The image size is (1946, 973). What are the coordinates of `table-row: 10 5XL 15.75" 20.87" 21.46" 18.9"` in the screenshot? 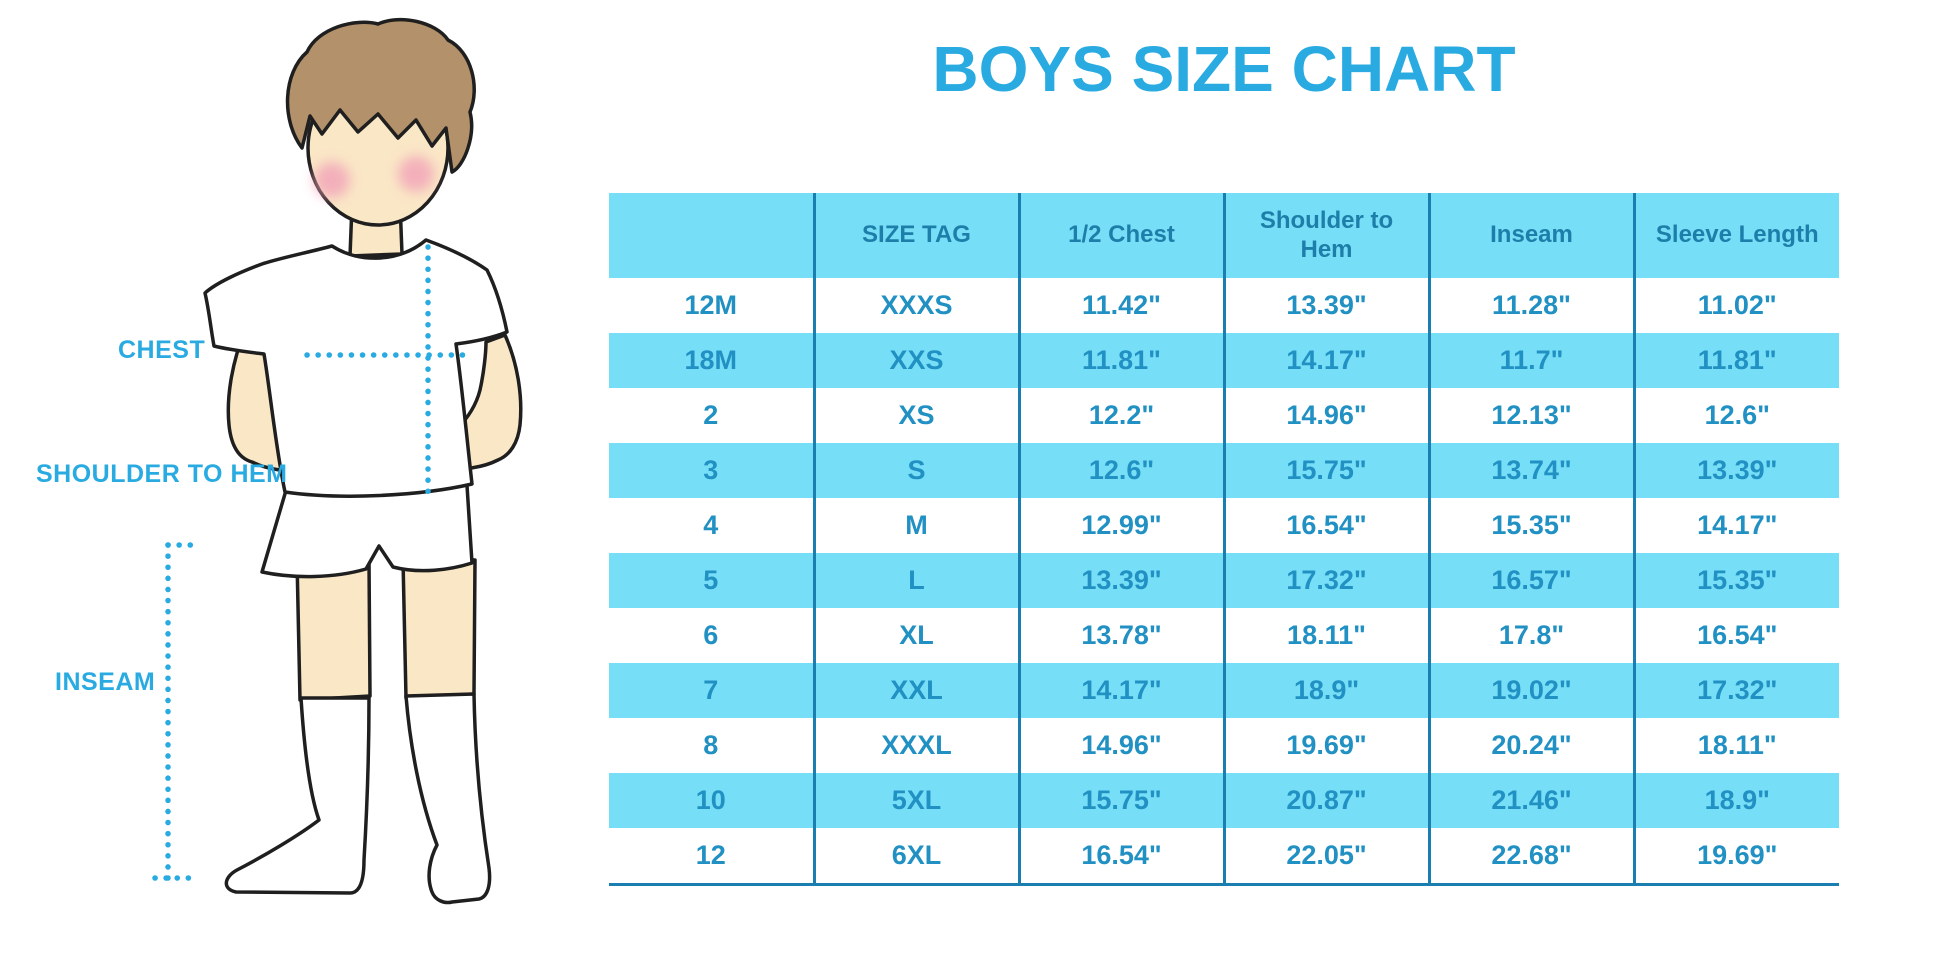 It's located at (1224, 800).